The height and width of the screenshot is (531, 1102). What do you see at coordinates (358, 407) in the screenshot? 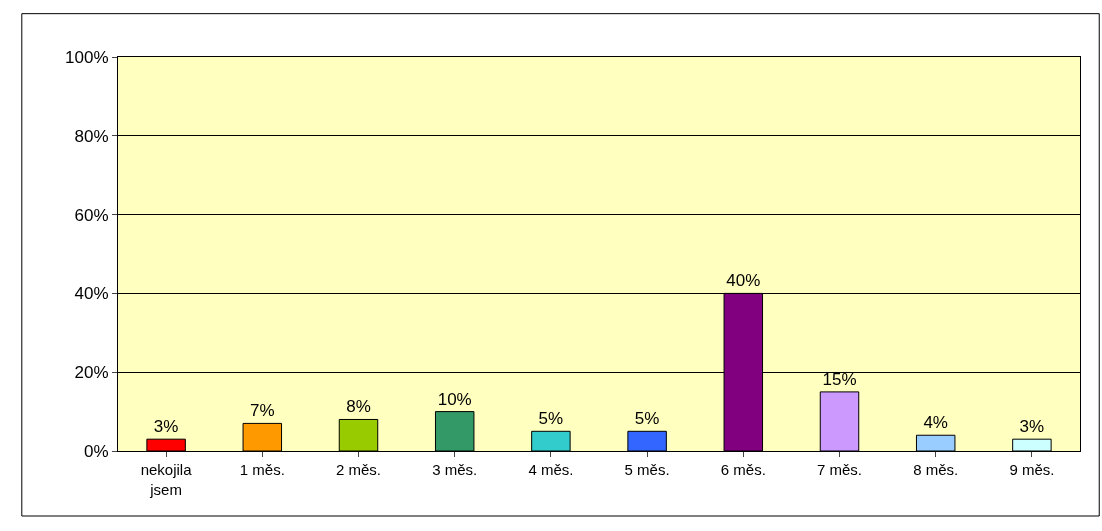
I see `data-label: 8%` at bounding box center [358, 407].